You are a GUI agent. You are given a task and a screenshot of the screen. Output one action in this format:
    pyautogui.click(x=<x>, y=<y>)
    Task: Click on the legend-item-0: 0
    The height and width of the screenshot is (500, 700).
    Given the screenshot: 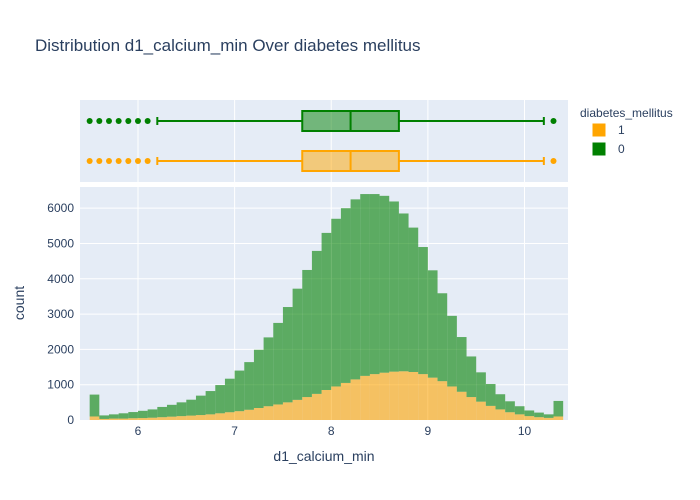 What is the action you would take?
    pyautogui.click(x=608, y=149)
    